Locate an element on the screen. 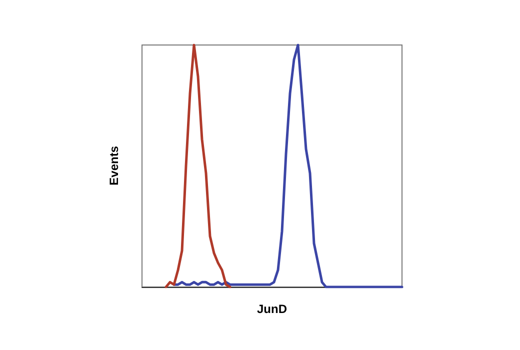 The image size is (520, 350). y-axis-title: Events is located at coordinates (114, 166).